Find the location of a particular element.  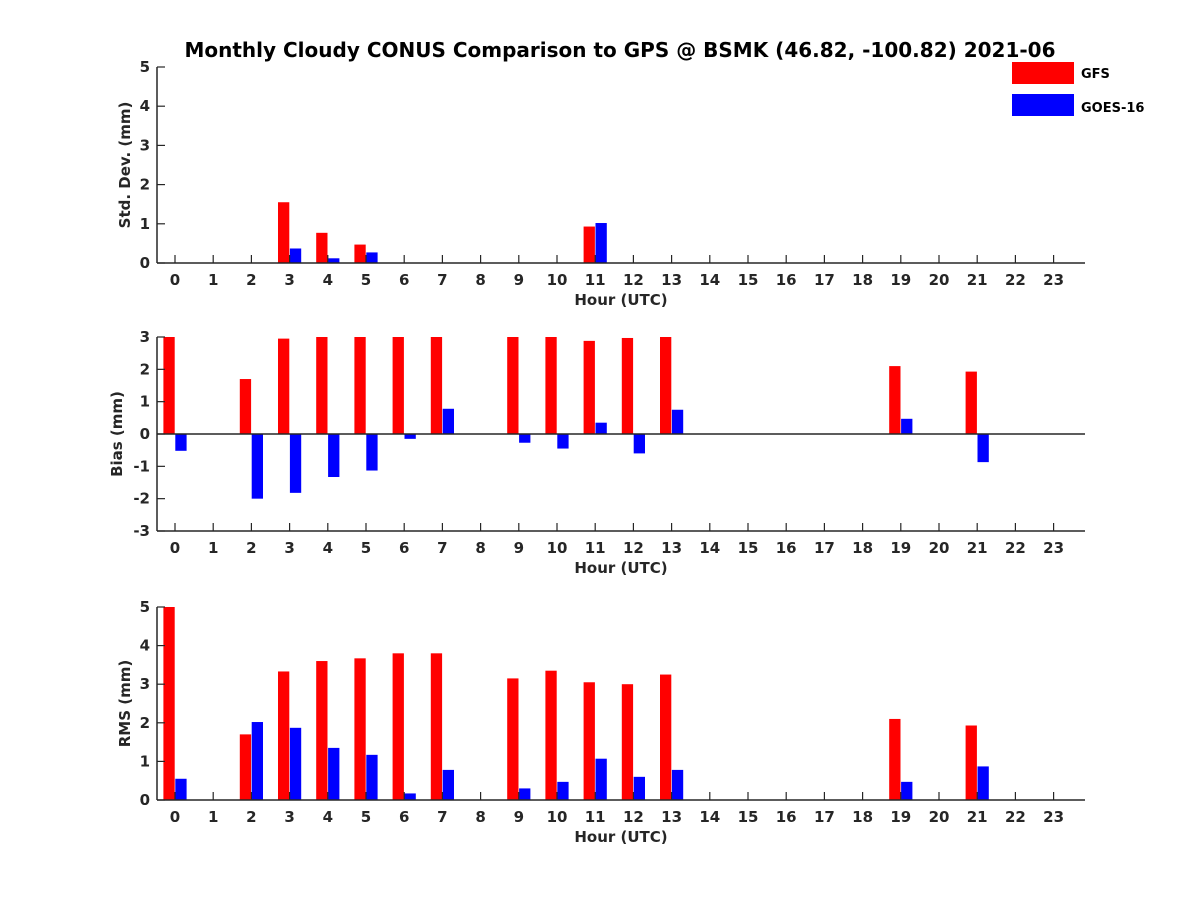

bias-y-tick-label: -2 is located at coordinates (141, 499).